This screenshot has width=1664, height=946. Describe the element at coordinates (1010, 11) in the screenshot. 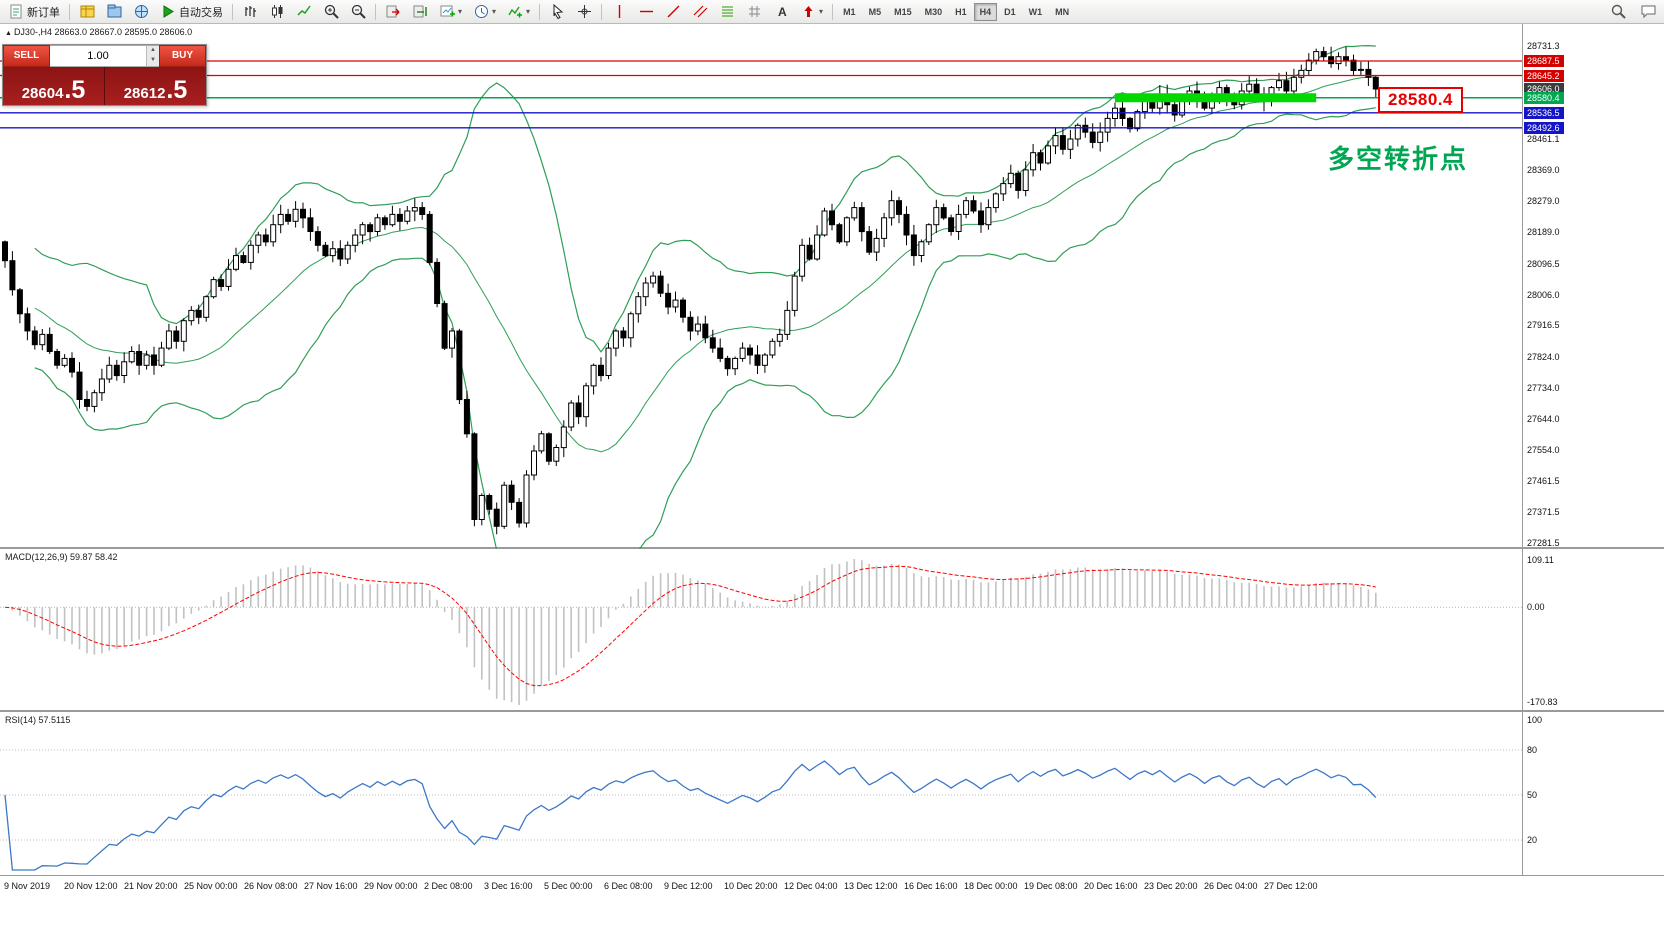

I see `timeframe-d1-button: D1` at that location.